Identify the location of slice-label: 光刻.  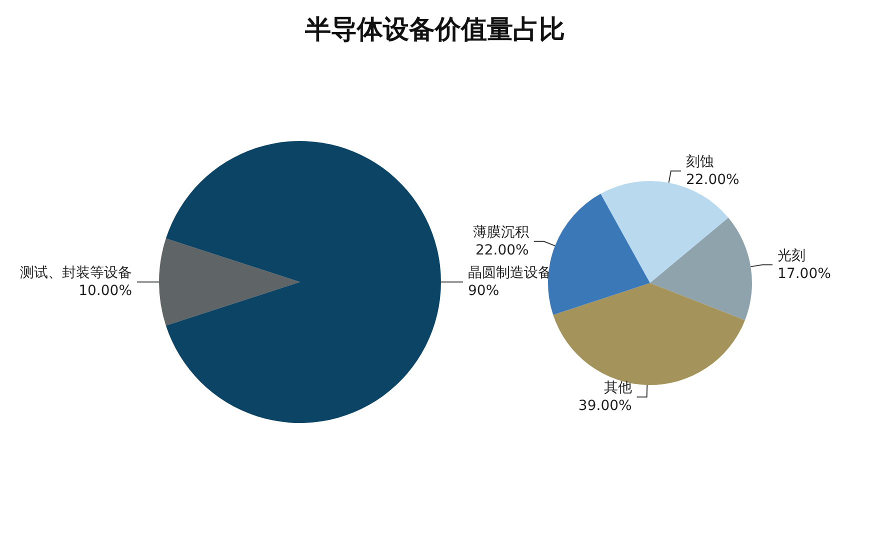
(792, 256).